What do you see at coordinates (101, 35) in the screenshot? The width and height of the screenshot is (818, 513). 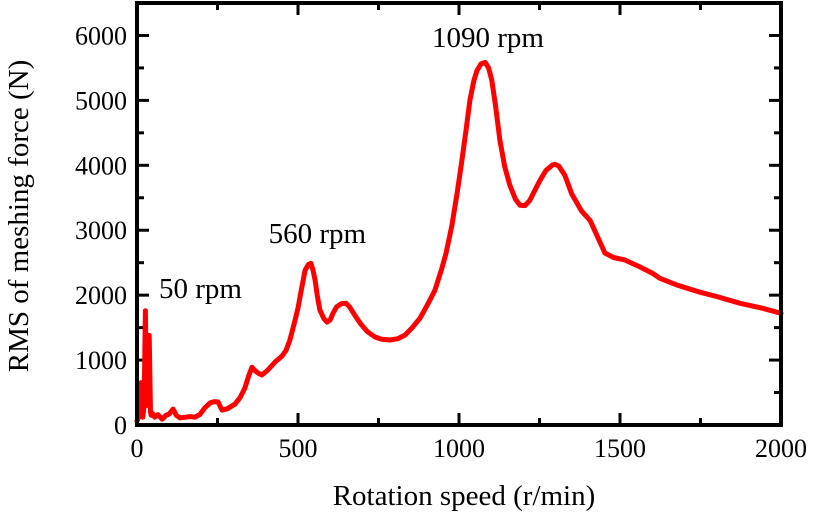 I see `y-tick-label: 6000` at bounding box center [101, 35].